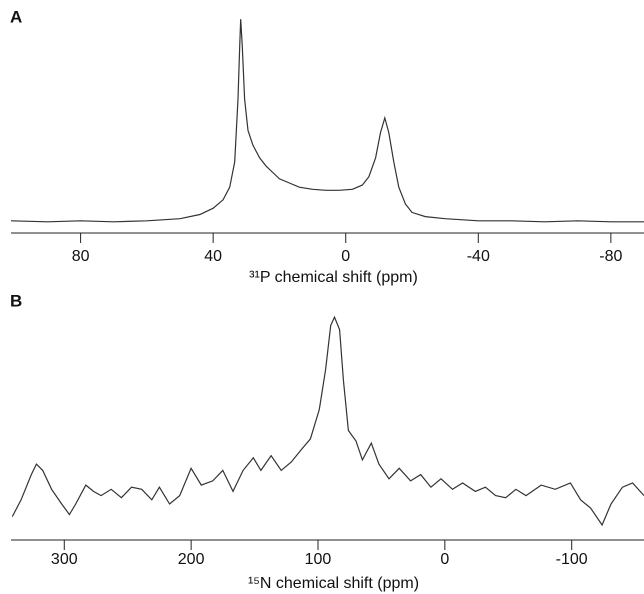 The height and width of the screenshot is (594, 644). Describe the element at coordinates (191, 559) in the screenshot. I see `x-tick-label: 200` at that location.